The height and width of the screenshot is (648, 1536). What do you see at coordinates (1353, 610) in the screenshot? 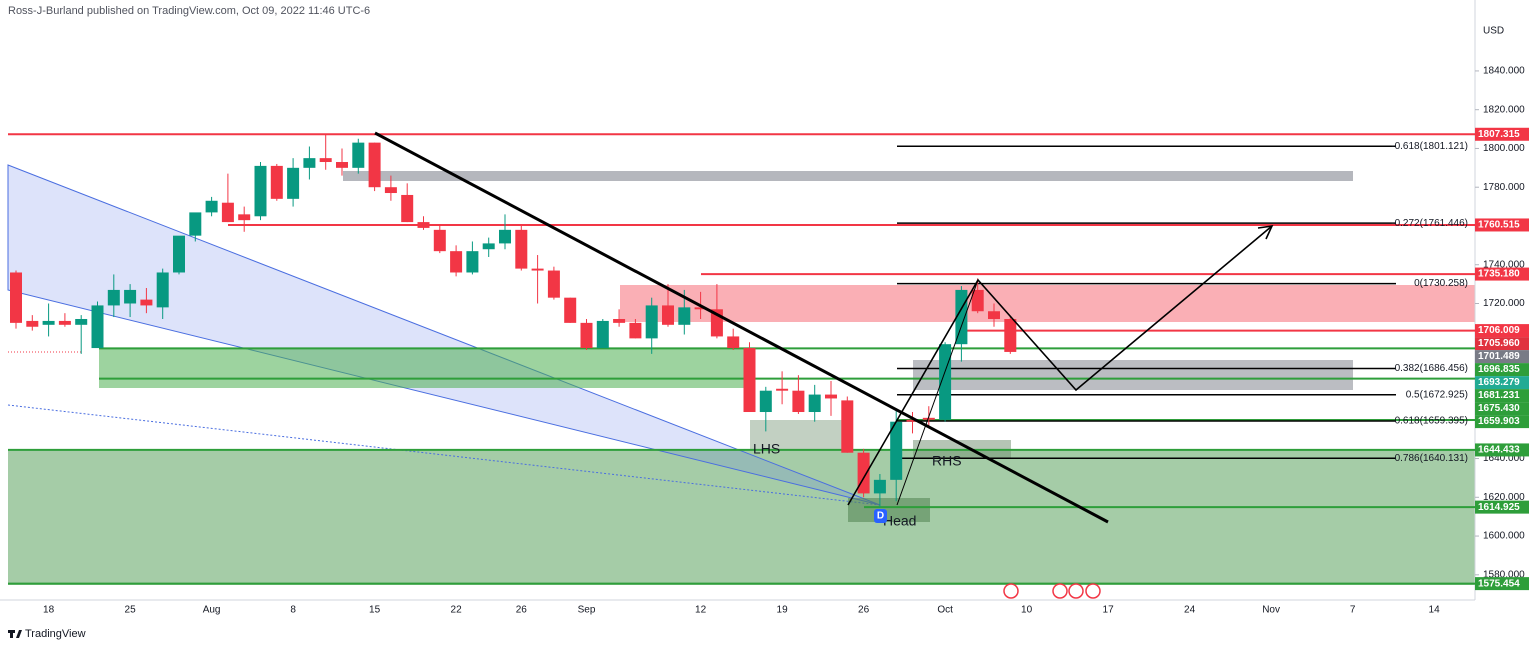
I see `x-tick-label: 7` at bounding box center [1353, 610].